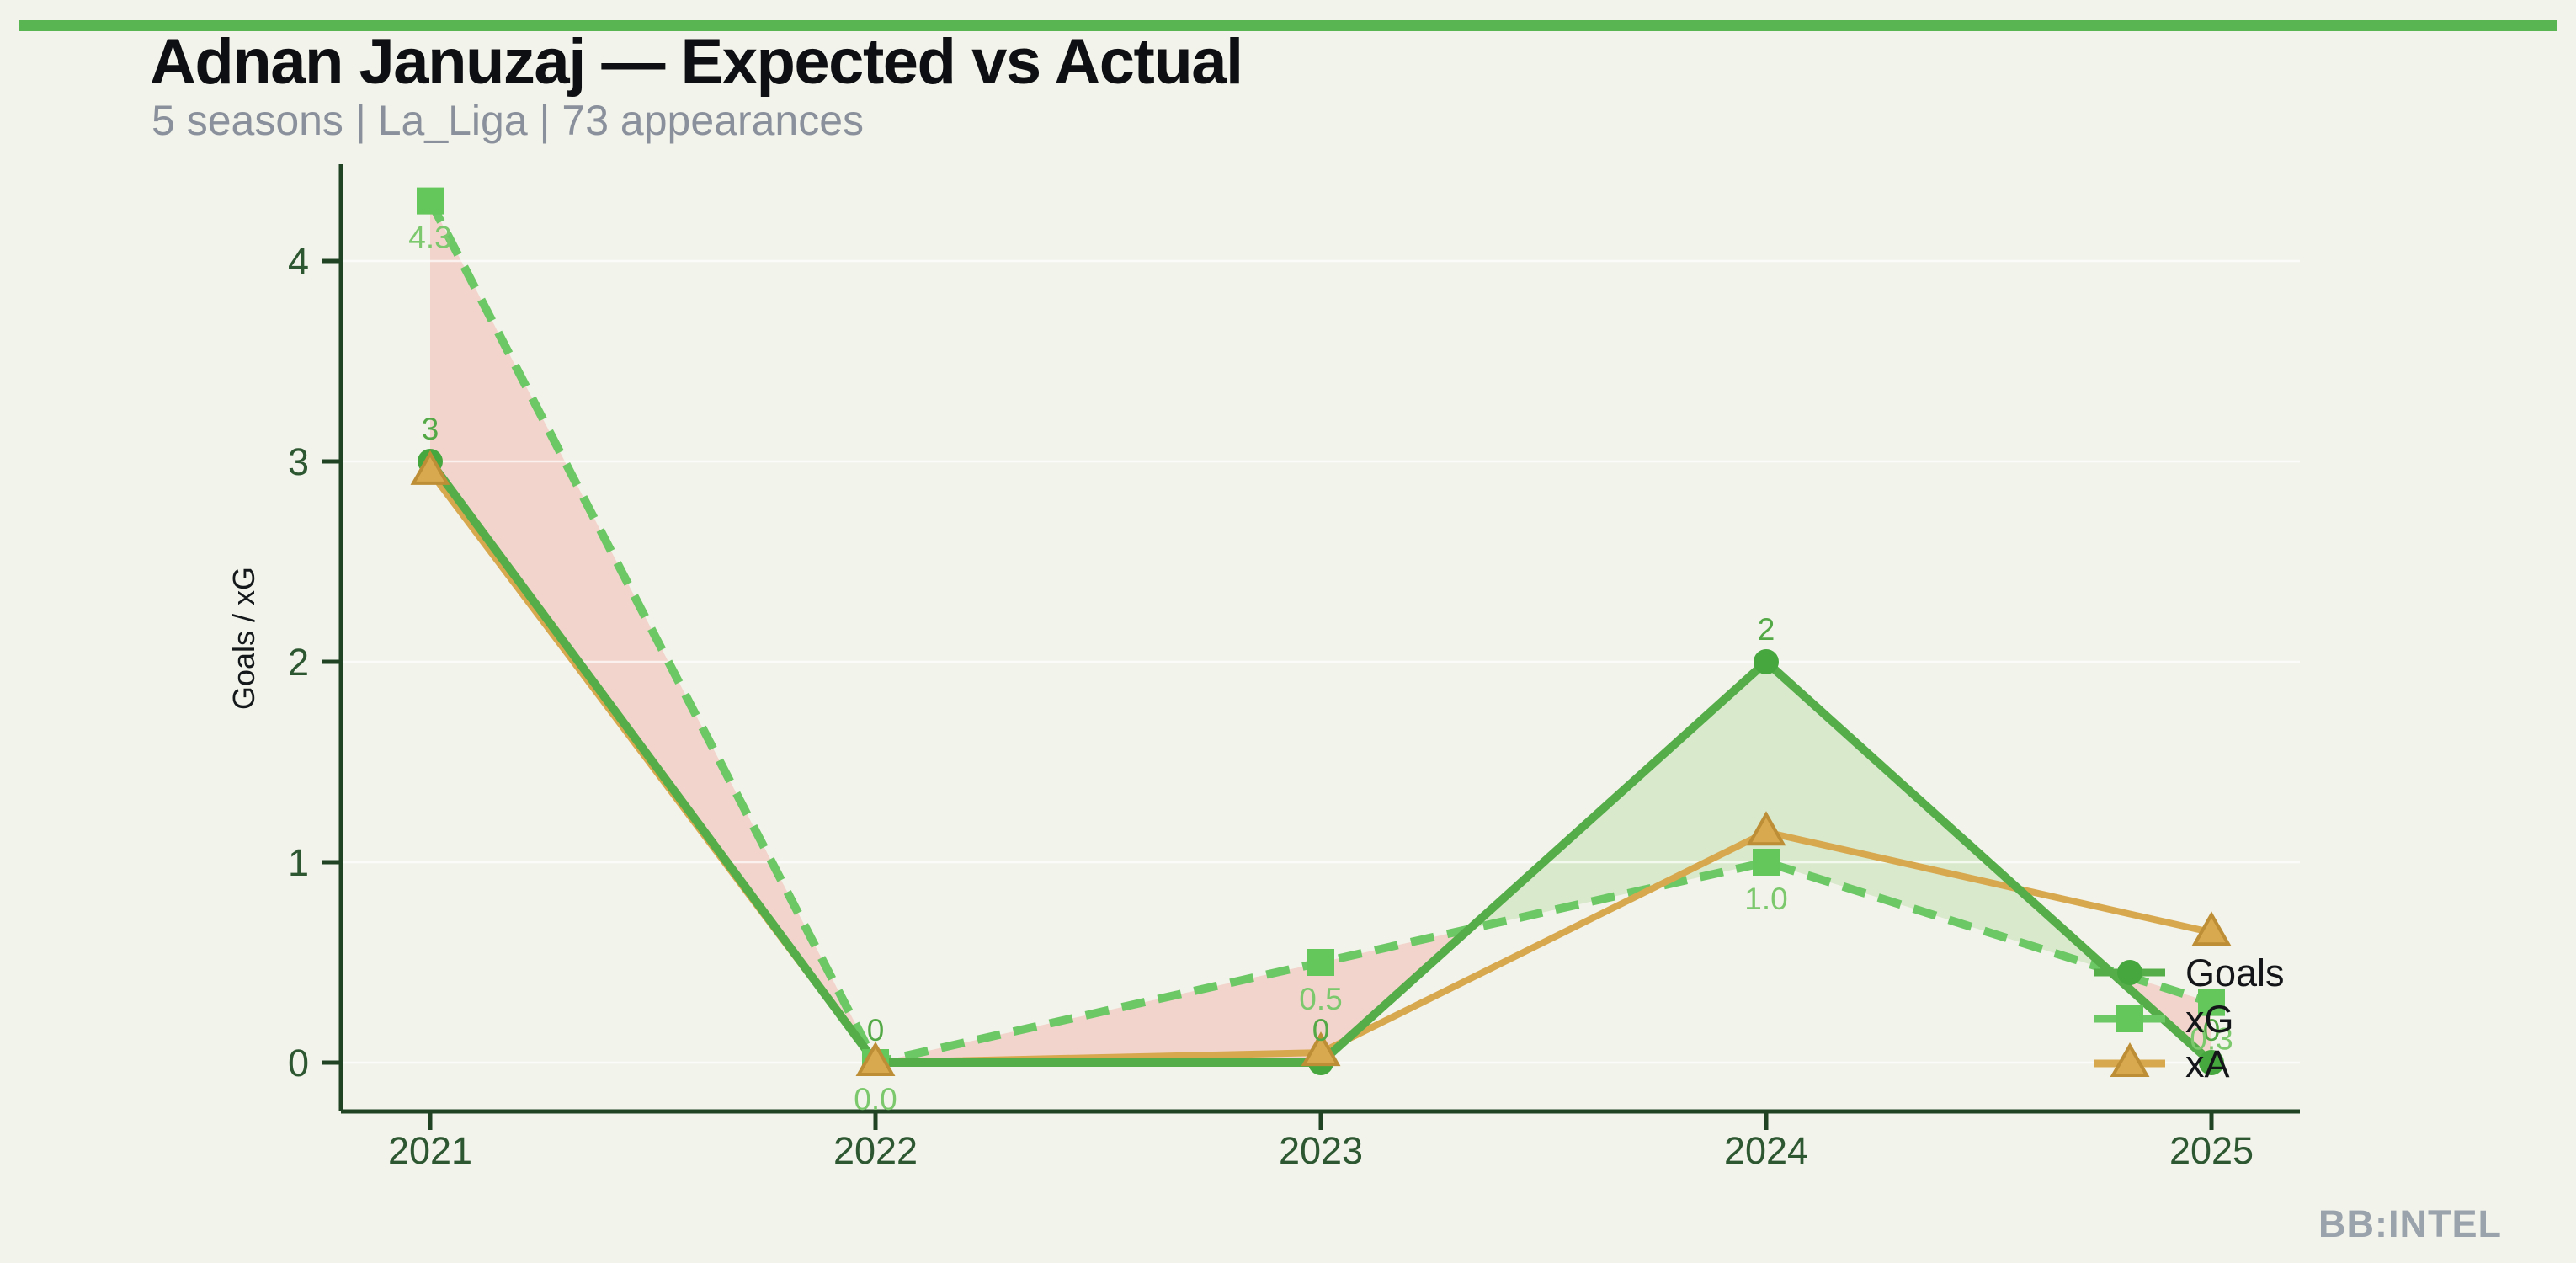  I want to click on y-tick-label: 4, so click(299, 261).